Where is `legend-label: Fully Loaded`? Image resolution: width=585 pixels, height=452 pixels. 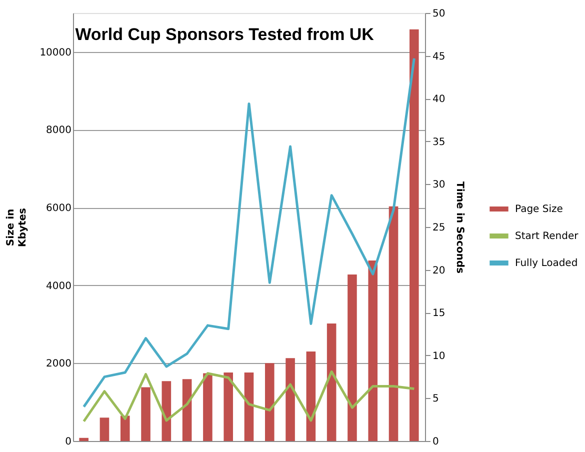 legend-label: Fully Loaded is located at coordinates (546, 263).